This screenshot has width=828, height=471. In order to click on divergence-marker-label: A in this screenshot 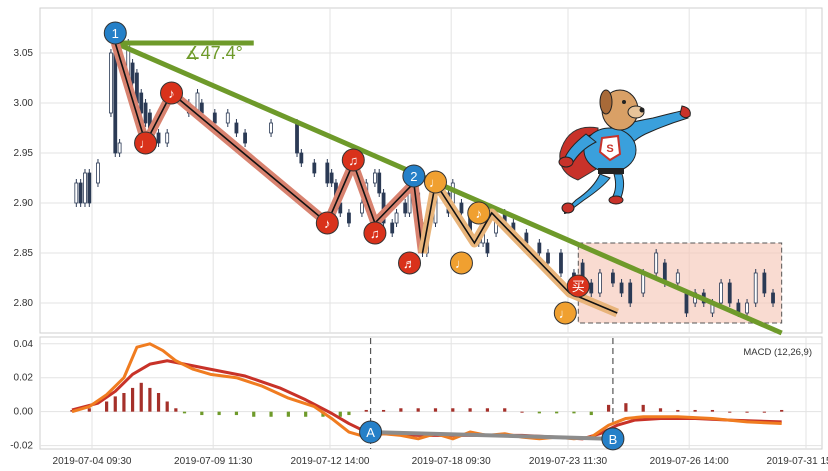, I will do `click(370, 432)`.